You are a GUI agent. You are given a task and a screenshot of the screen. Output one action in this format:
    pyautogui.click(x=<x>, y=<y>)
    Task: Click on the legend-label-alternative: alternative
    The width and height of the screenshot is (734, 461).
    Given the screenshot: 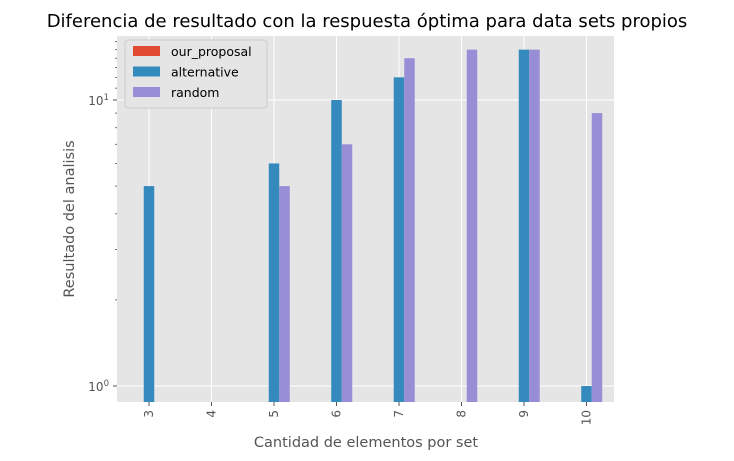 What is the action you would take?
    pyautogui.click(x=205, y=72)
    